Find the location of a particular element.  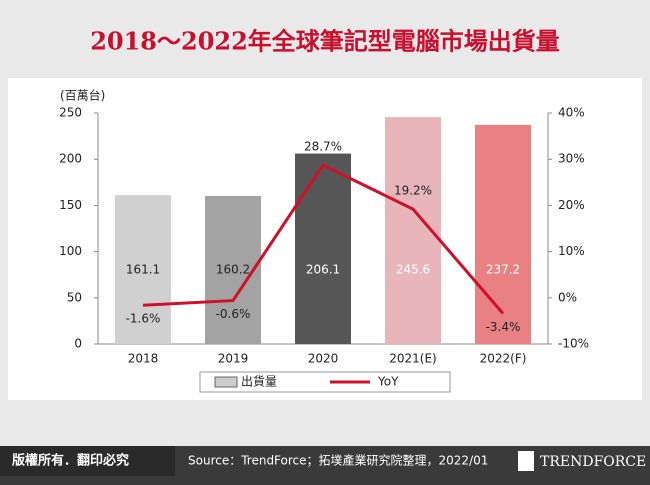

y-tick-label: 100 is located at coordinates (70, 251).